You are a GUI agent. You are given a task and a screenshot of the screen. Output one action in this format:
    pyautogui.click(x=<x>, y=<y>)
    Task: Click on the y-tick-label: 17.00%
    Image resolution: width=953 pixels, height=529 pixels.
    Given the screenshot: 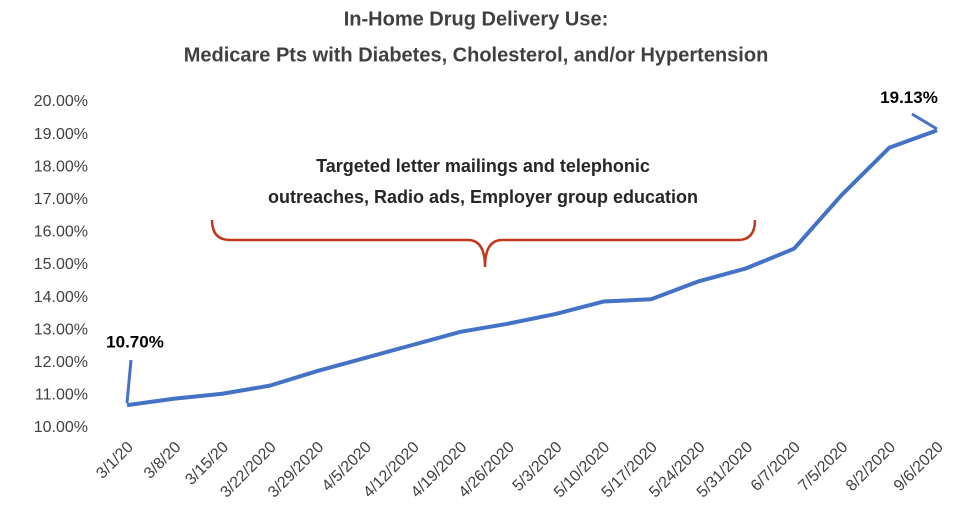 What is the action you would take?
    pyautogui.click(x=61, y=199)
    